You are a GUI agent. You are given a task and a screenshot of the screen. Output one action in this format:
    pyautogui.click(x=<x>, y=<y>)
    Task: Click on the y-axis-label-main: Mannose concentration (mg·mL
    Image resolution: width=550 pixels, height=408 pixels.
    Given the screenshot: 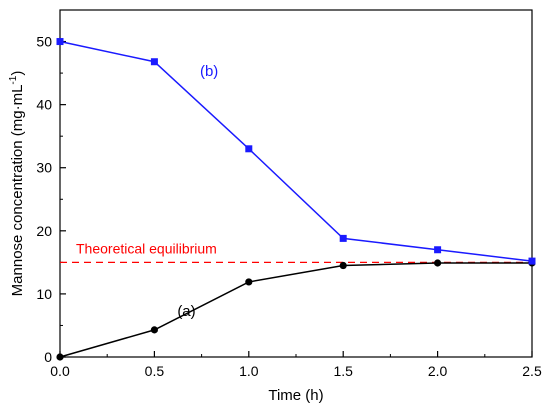 What is the action you would take?
    pyautogui.click(x=17, y=191)
    